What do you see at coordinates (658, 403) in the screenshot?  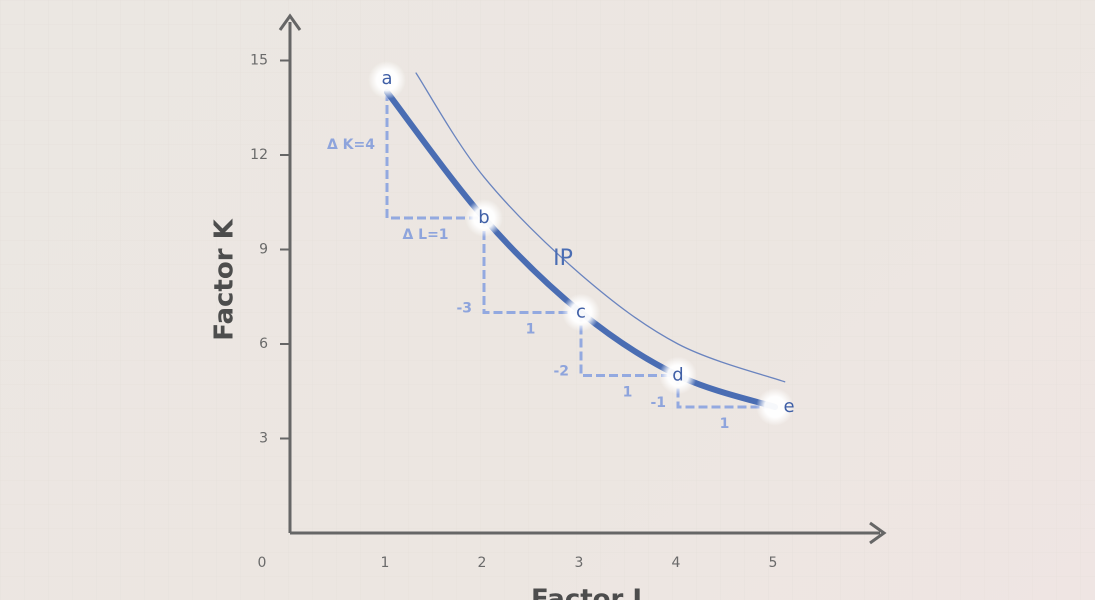 I see `step-dk-label: -1` at bounding box center [658, 403].